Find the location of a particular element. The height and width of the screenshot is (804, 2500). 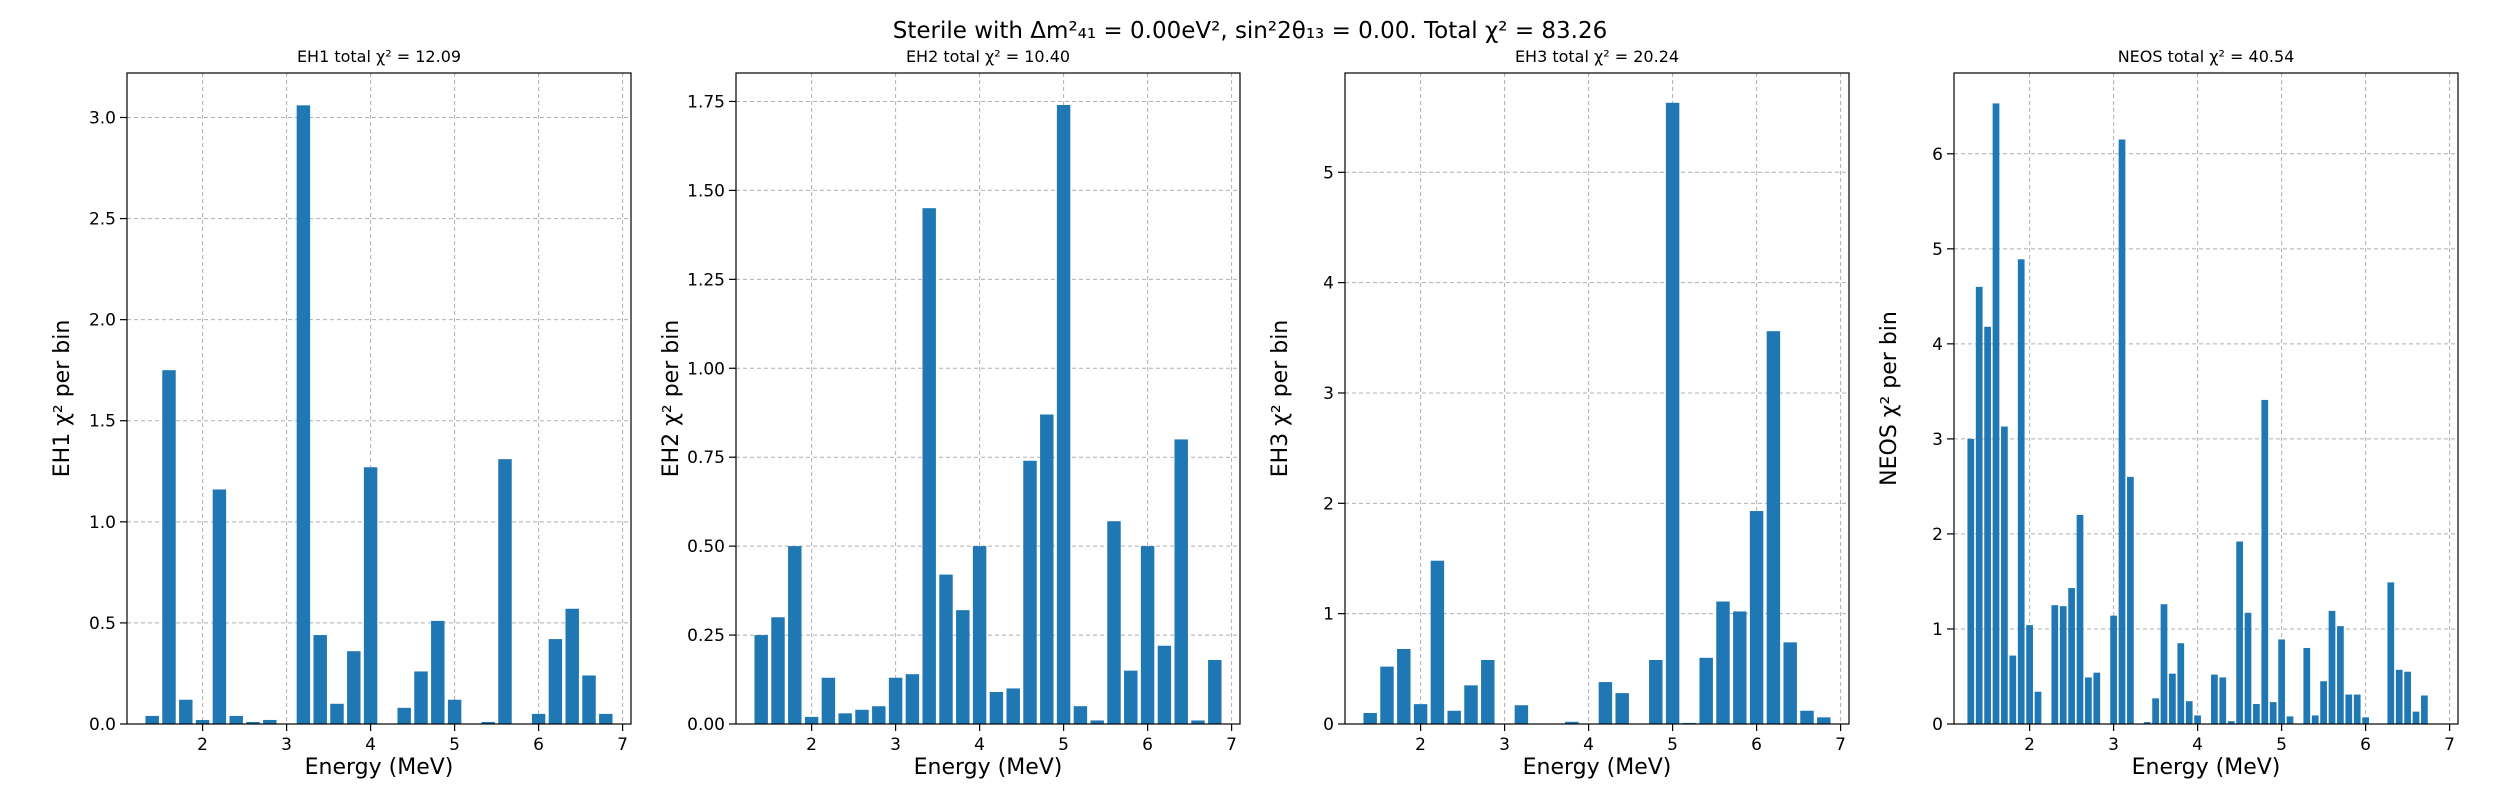

y-tick-label: 0.00 is located at coordinates (706, 725).